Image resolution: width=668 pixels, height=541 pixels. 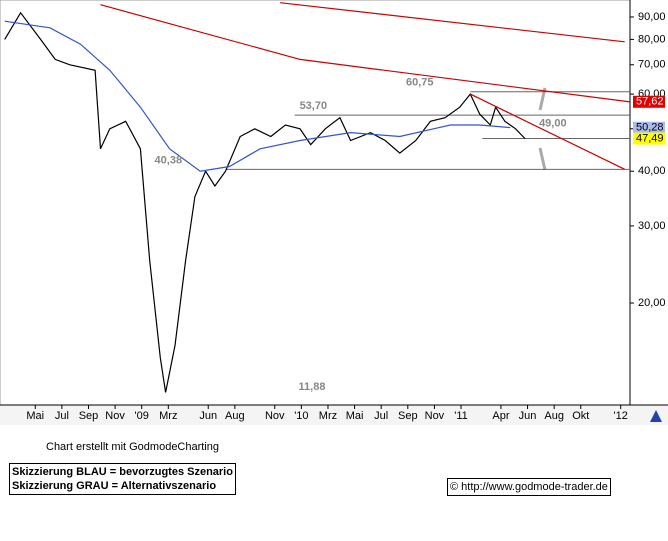 I want to click on x-axis-band, so click(x=334, y=415).